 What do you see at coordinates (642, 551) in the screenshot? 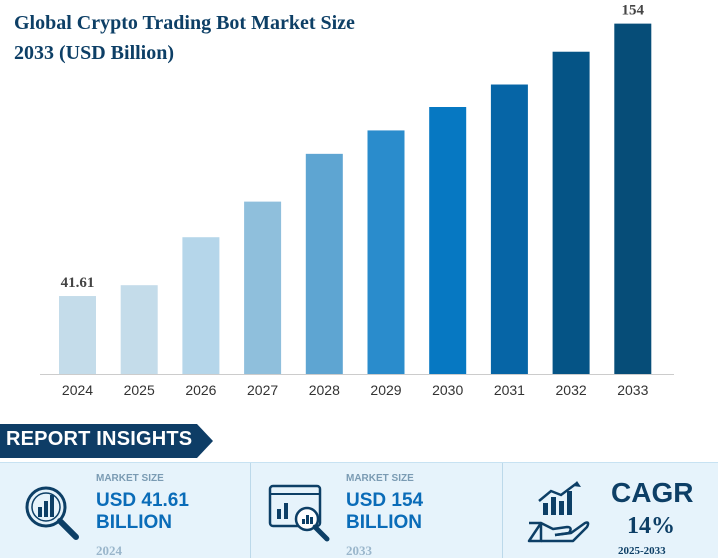
I see `cagr-period: 2025-2033` at bounding box center [642, 551].